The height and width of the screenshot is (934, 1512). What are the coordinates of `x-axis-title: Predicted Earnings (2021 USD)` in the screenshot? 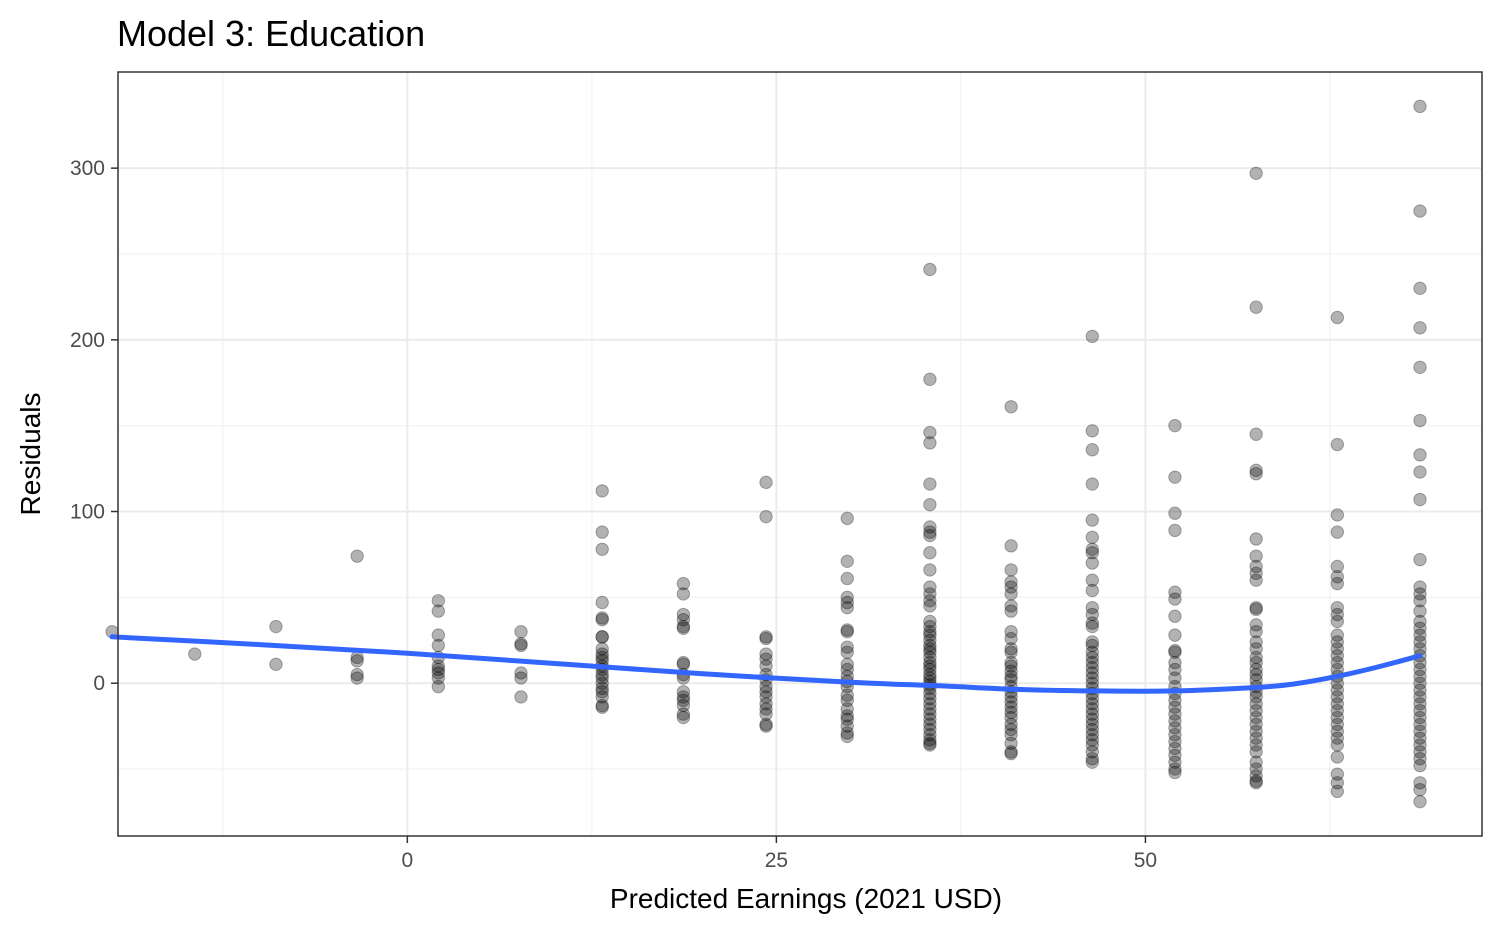 It's located at (806, 898).